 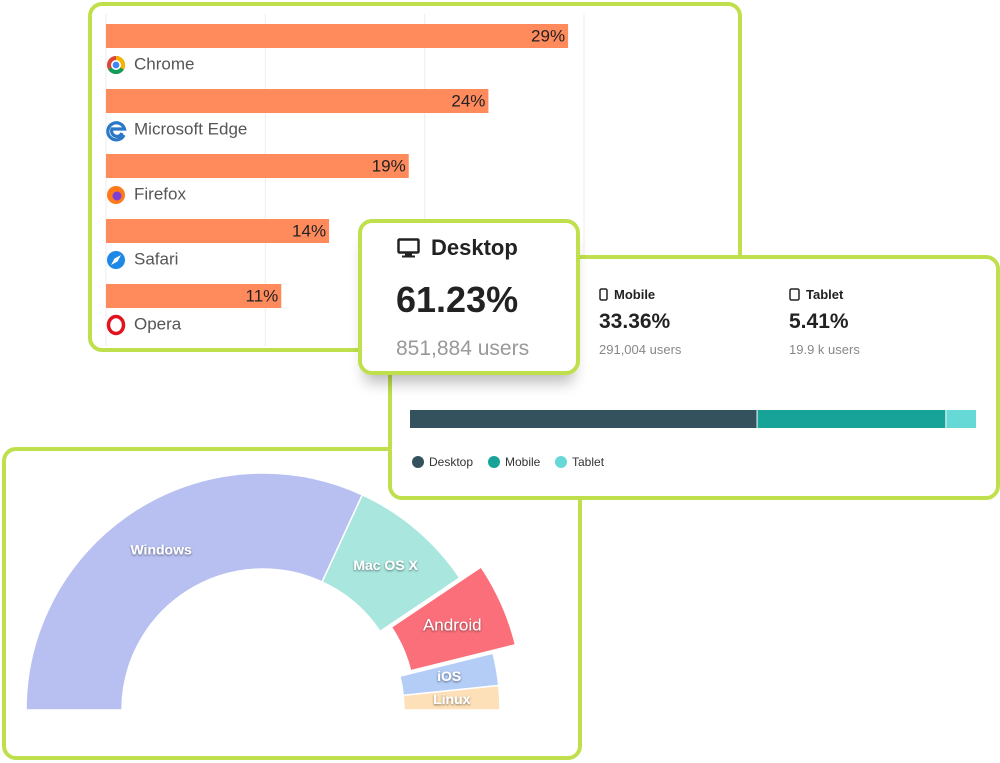 I want to click on desktop-icon, so click(x=408, y=248).